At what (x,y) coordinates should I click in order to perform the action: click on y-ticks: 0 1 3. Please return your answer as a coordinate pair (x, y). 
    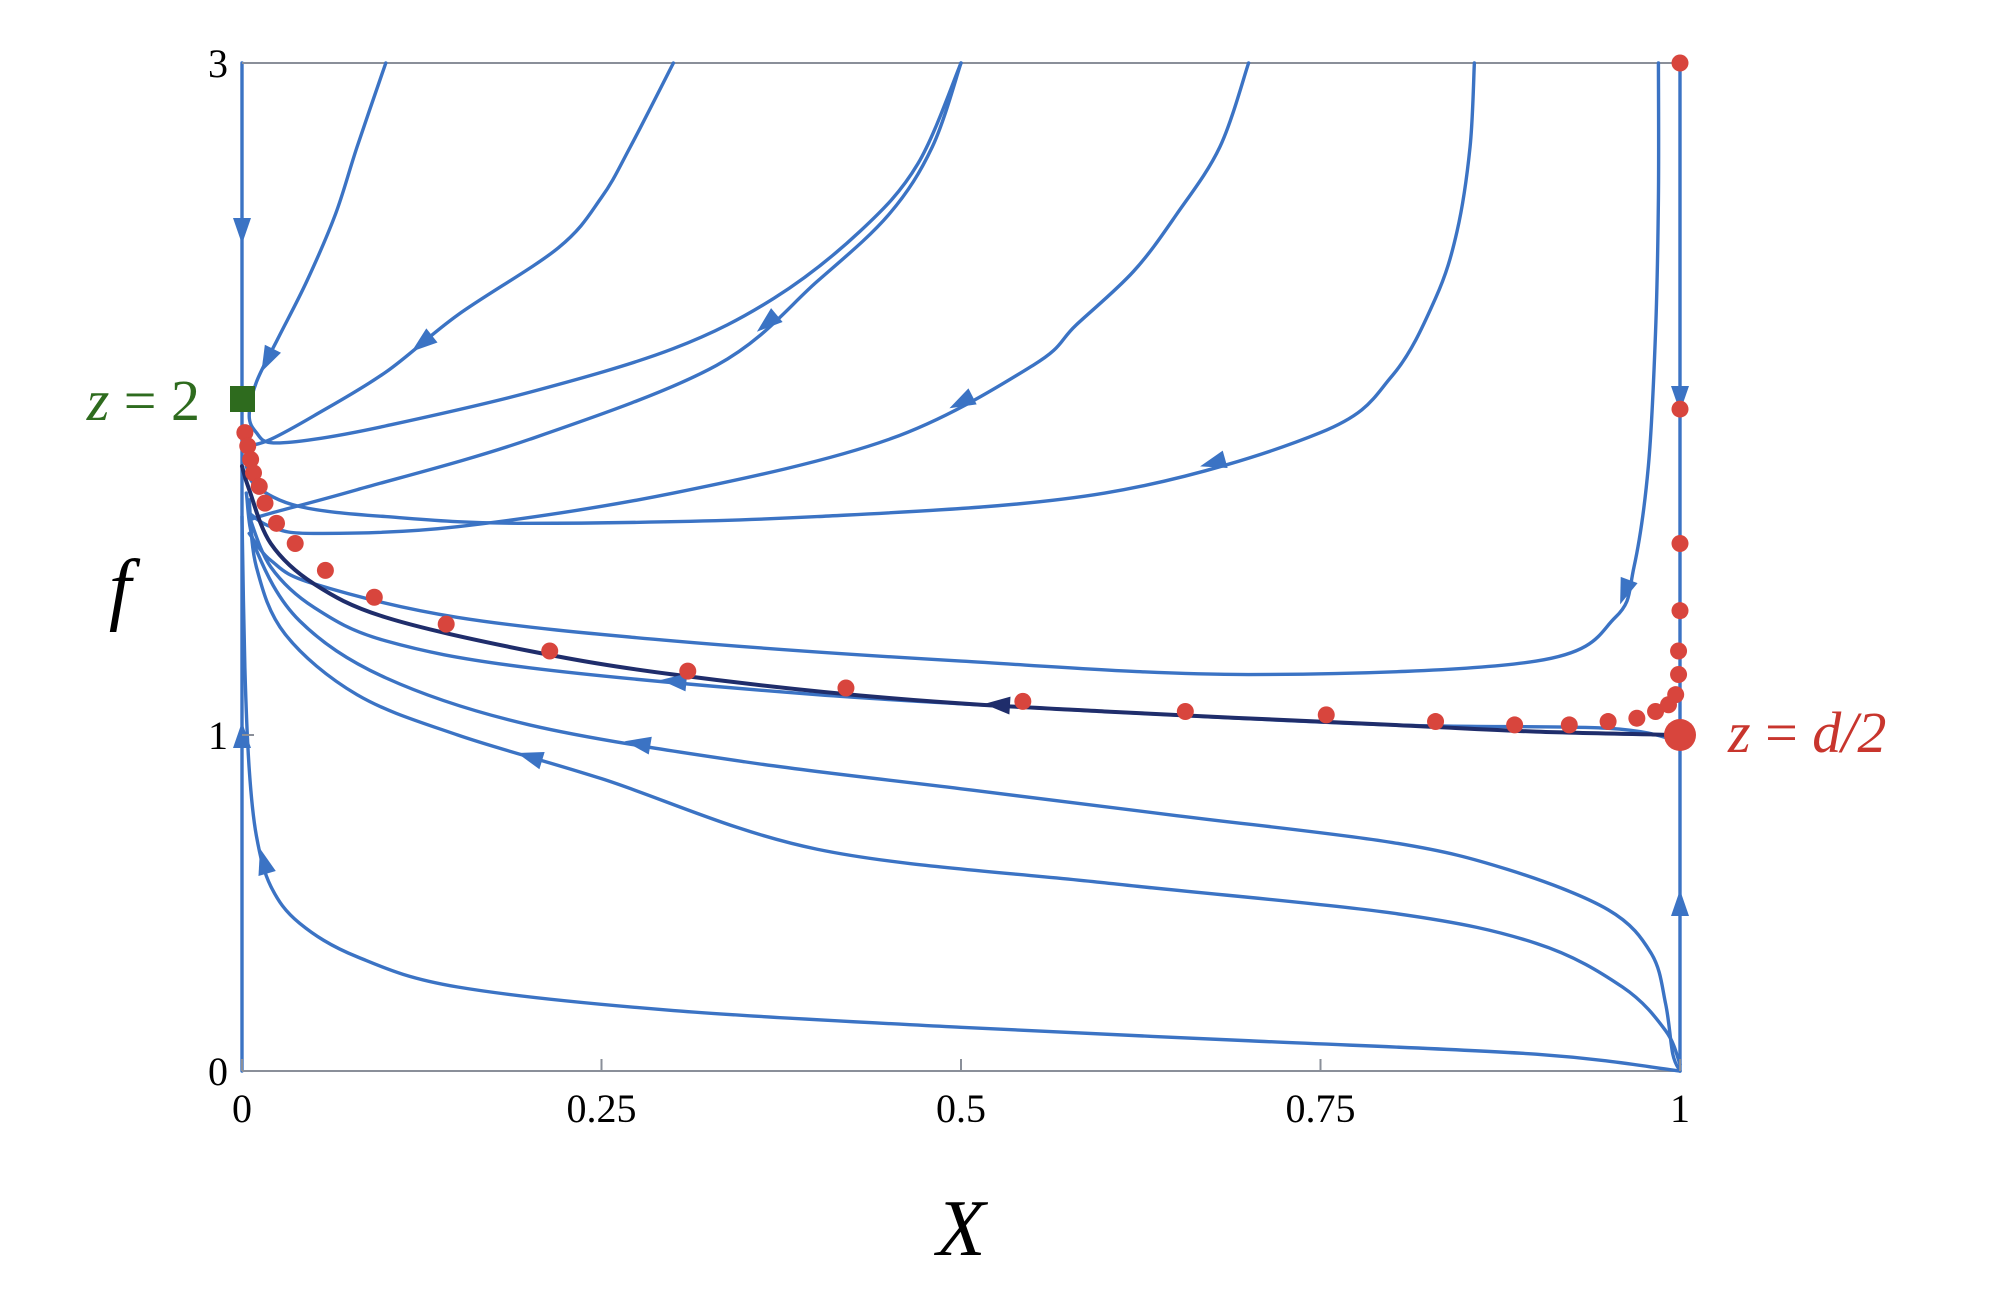
    Looking at the image, I should click on (231, 567).